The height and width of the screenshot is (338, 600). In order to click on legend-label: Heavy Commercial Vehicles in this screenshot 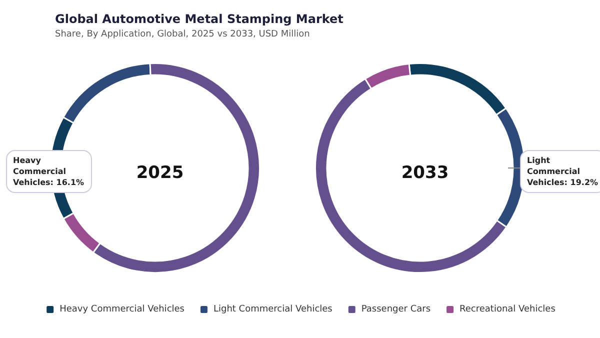, I will do `click(122, 309)`.